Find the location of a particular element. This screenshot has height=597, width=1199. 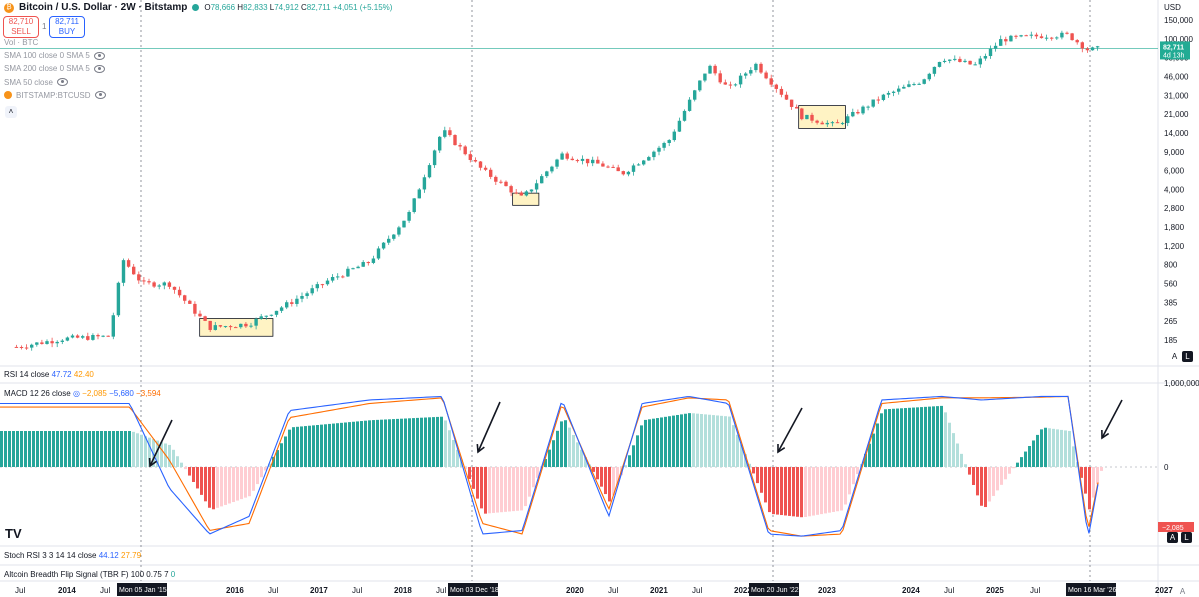

indicator-legend-item: Vol · BTC is located at coordinates (21, 42).